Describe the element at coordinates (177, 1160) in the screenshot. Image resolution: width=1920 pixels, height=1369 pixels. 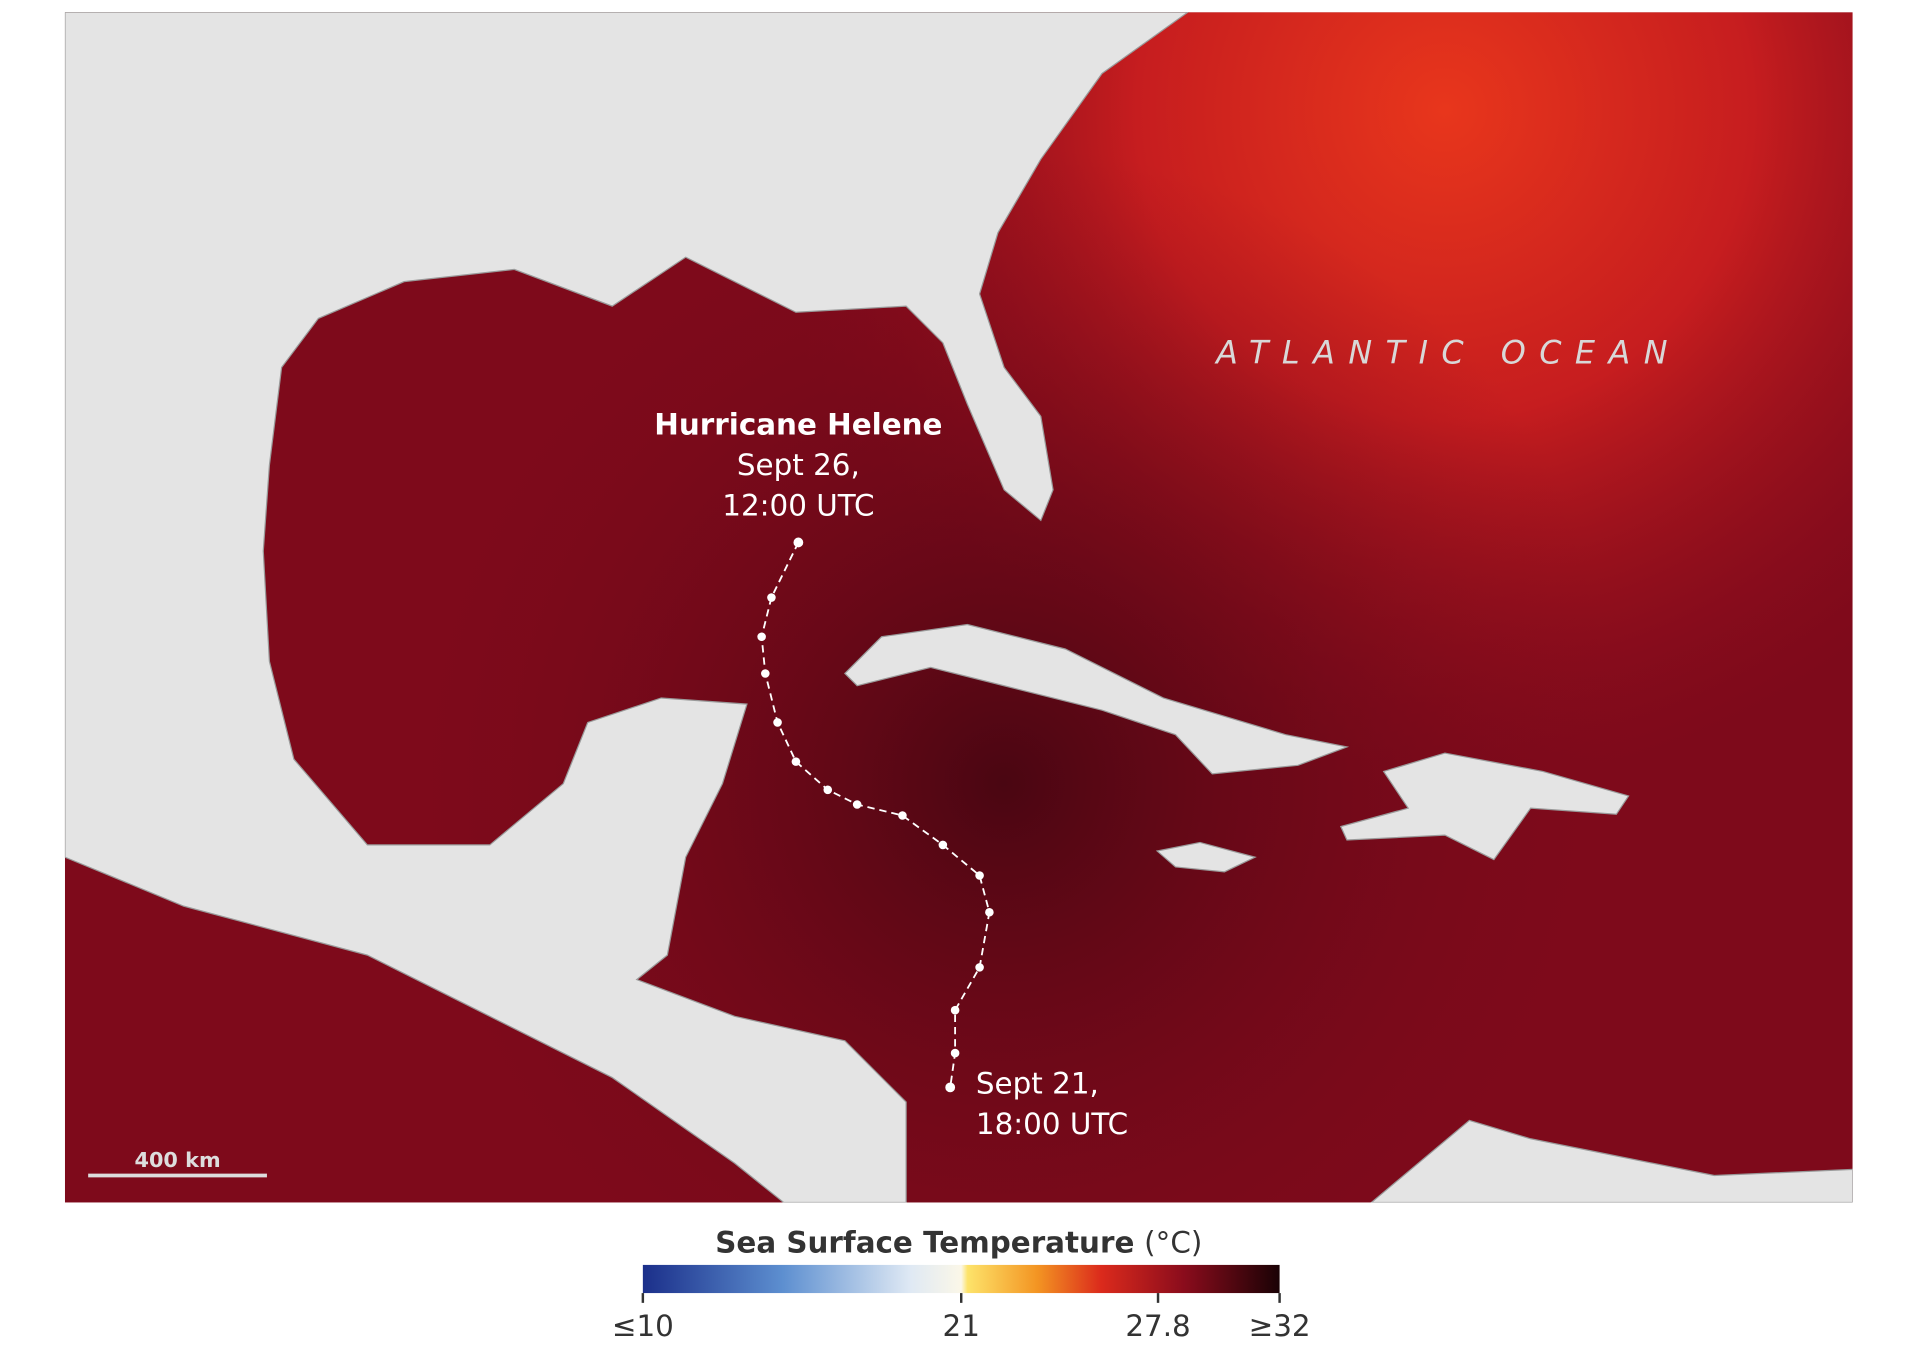
I see `scale-bar-label: 400 km` at that location.